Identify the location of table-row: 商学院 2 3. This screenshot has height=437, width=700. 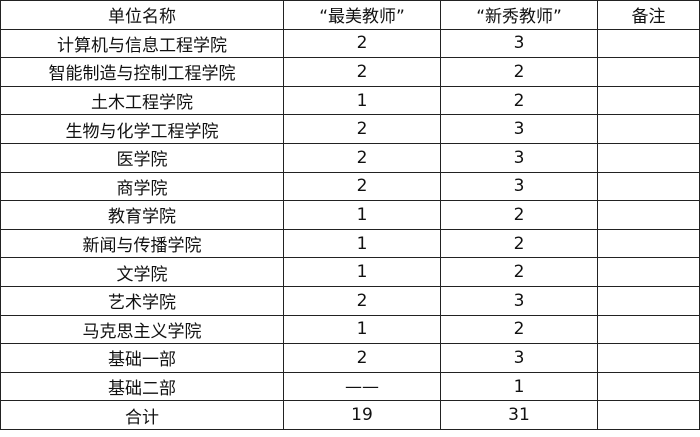
(350, 186).